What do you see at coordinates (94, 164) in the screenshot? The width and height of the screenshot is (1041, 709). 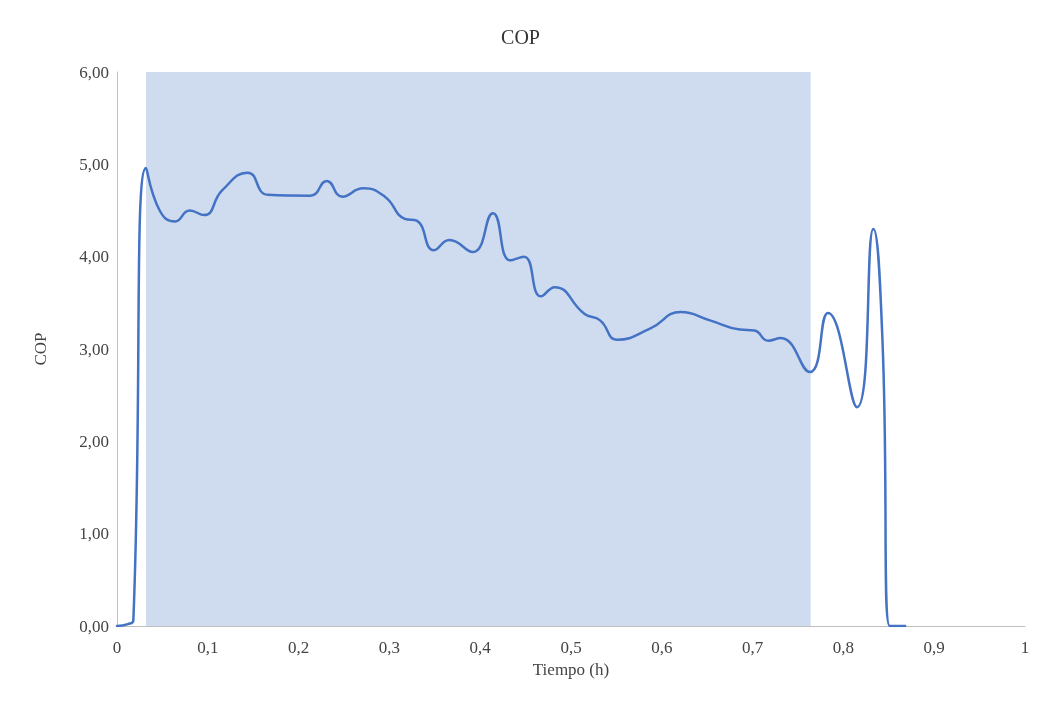 I see `y-tick-label: 5,00` at bounding box center [94, 164].